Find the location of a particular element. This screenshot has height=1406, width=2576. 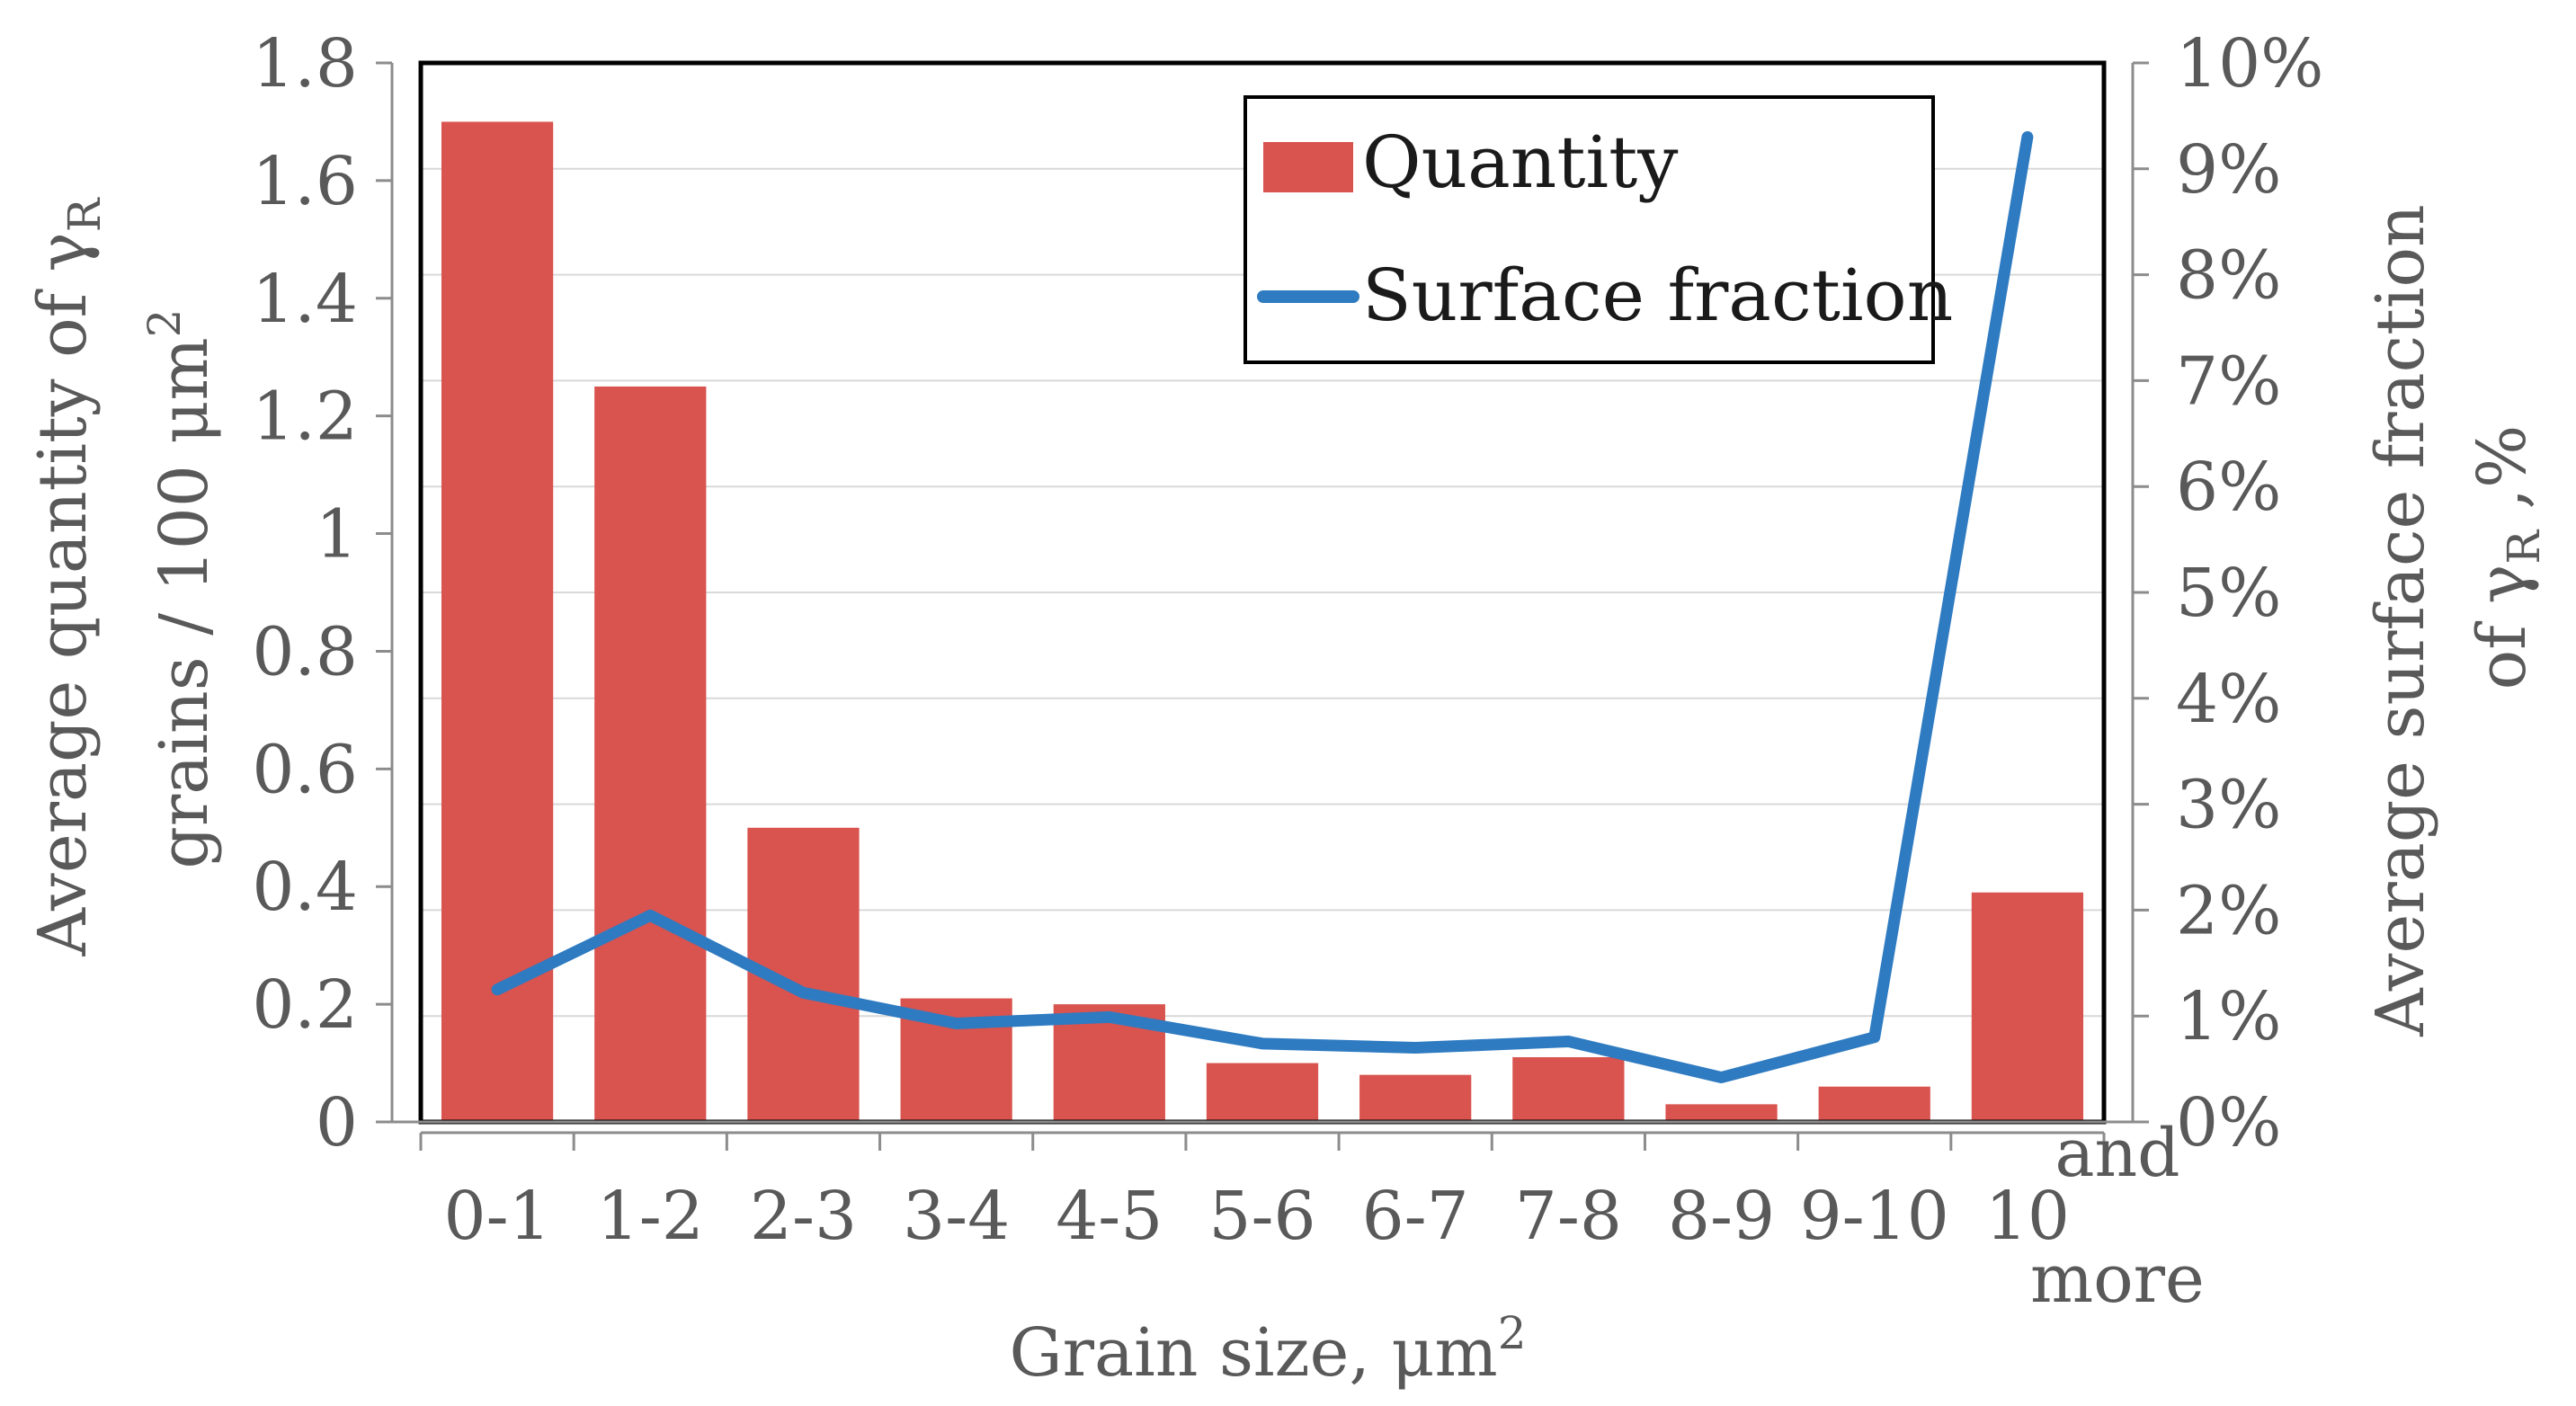

right-tick-label: 7% is located at coordinates (2229, 382).